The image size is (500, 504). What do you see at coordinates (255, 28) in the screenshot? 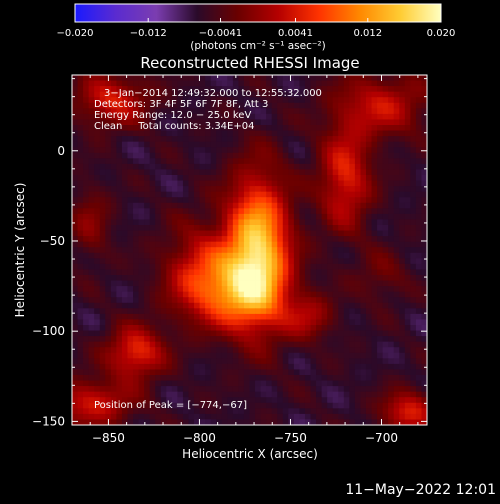
I see `colorbar-ticks: −0.020 −0.012 −0.0041 0.0041 0.012 0.020` at bounding box center [255, 28].